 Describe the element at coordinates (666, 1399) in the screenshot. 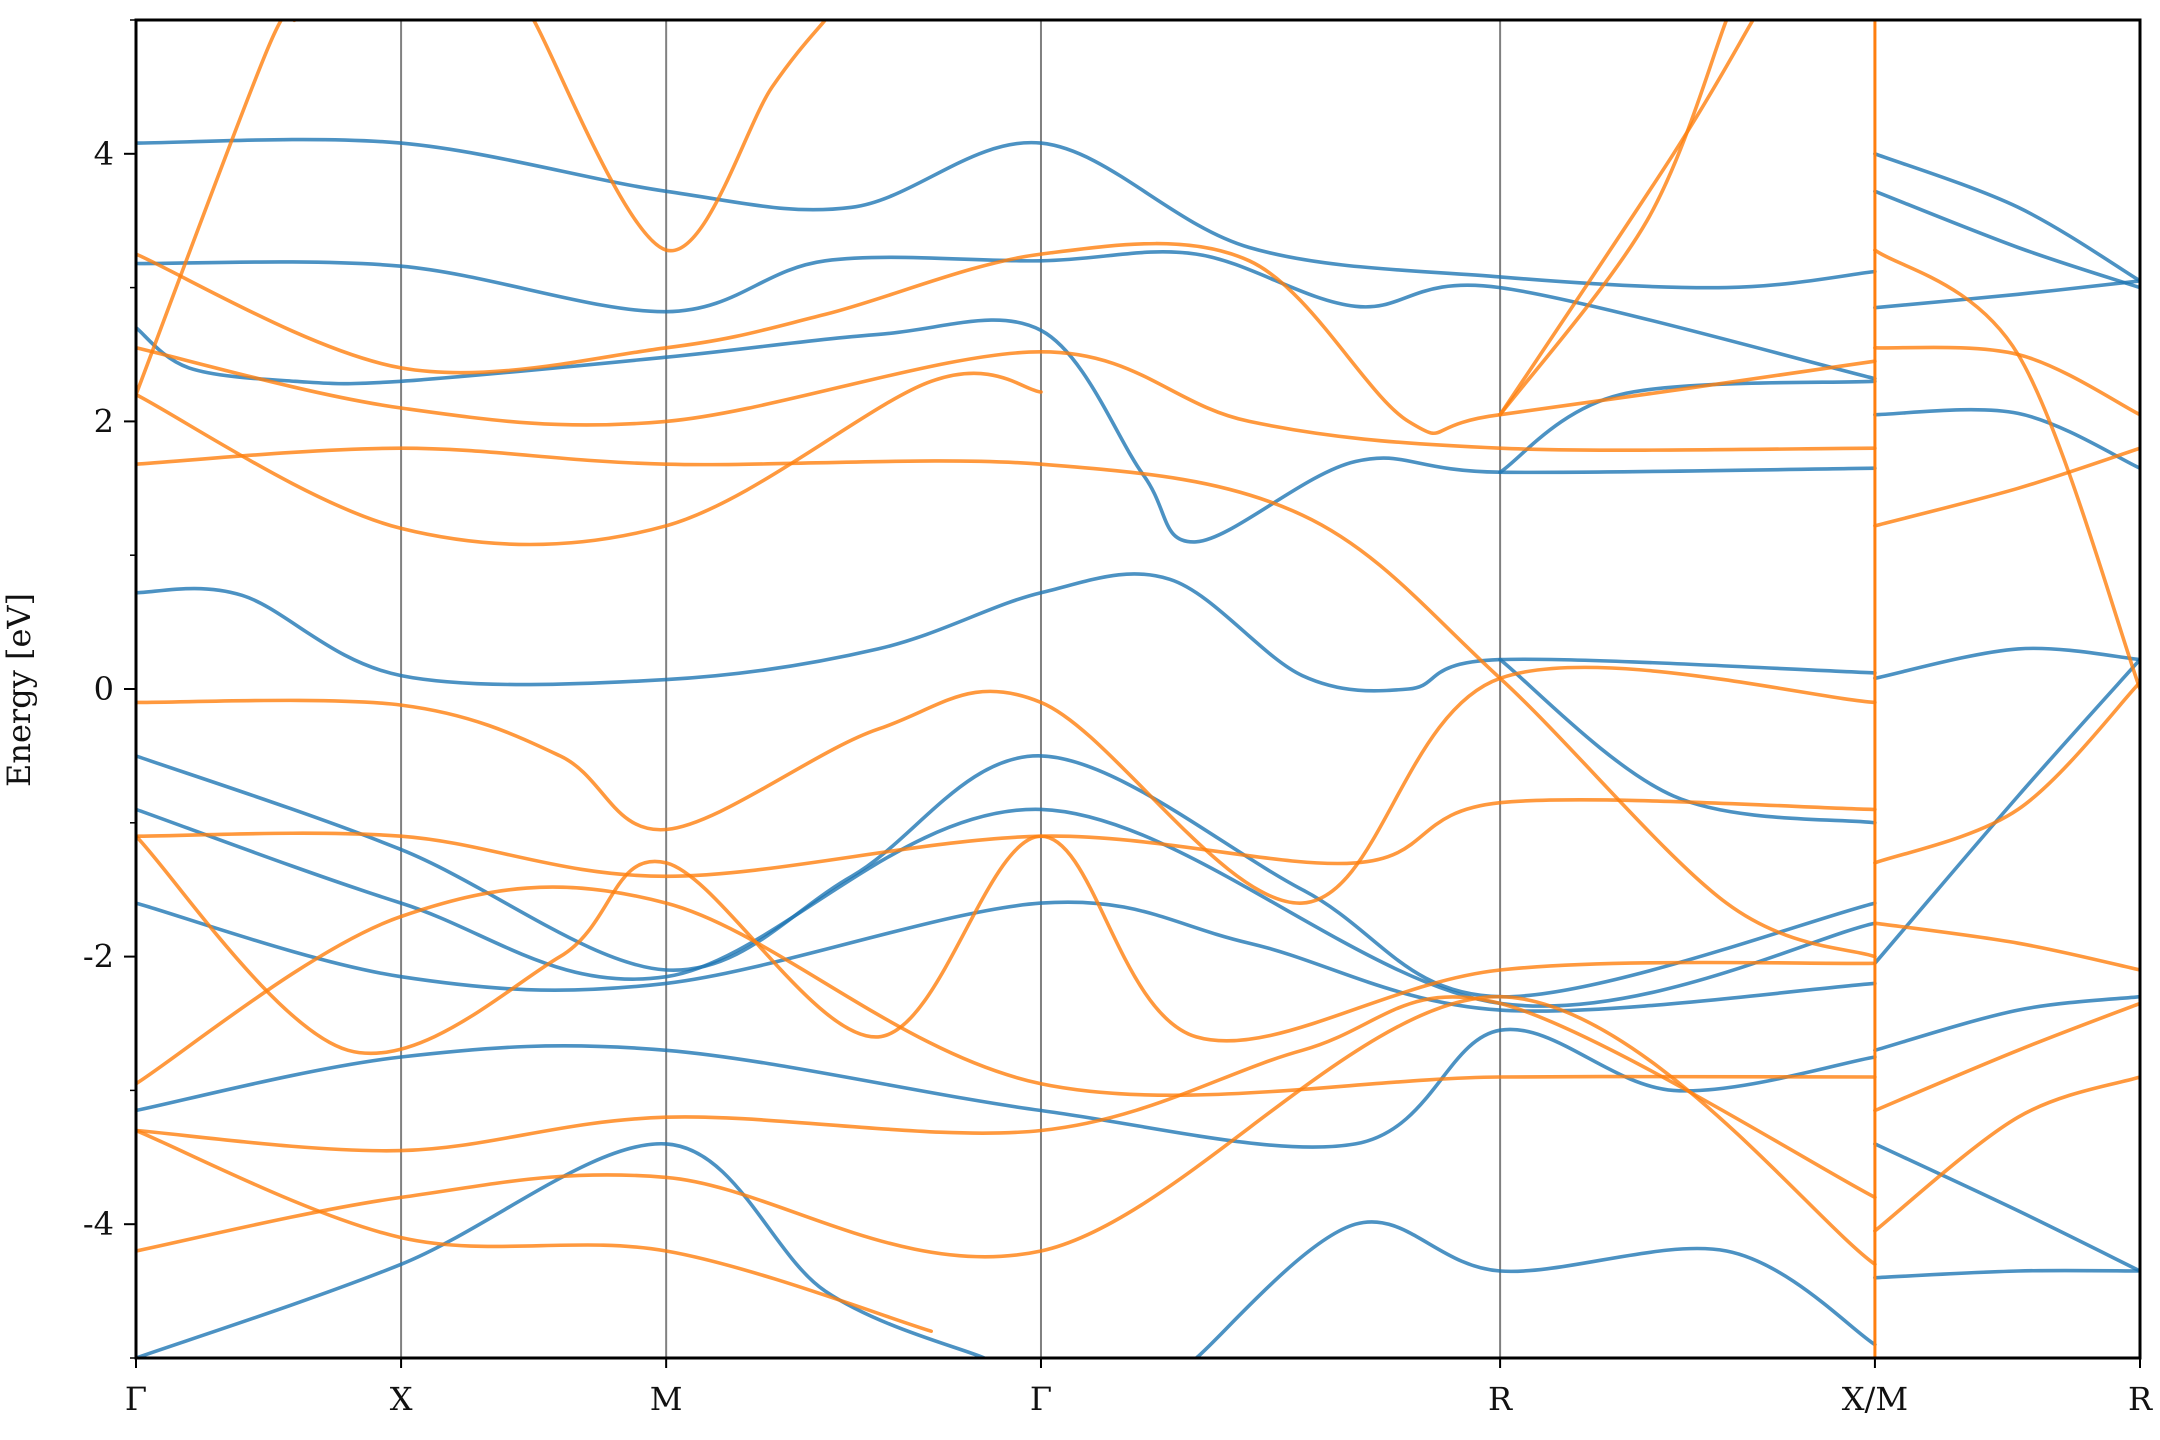

I see `x-tick-label: M` at that location.